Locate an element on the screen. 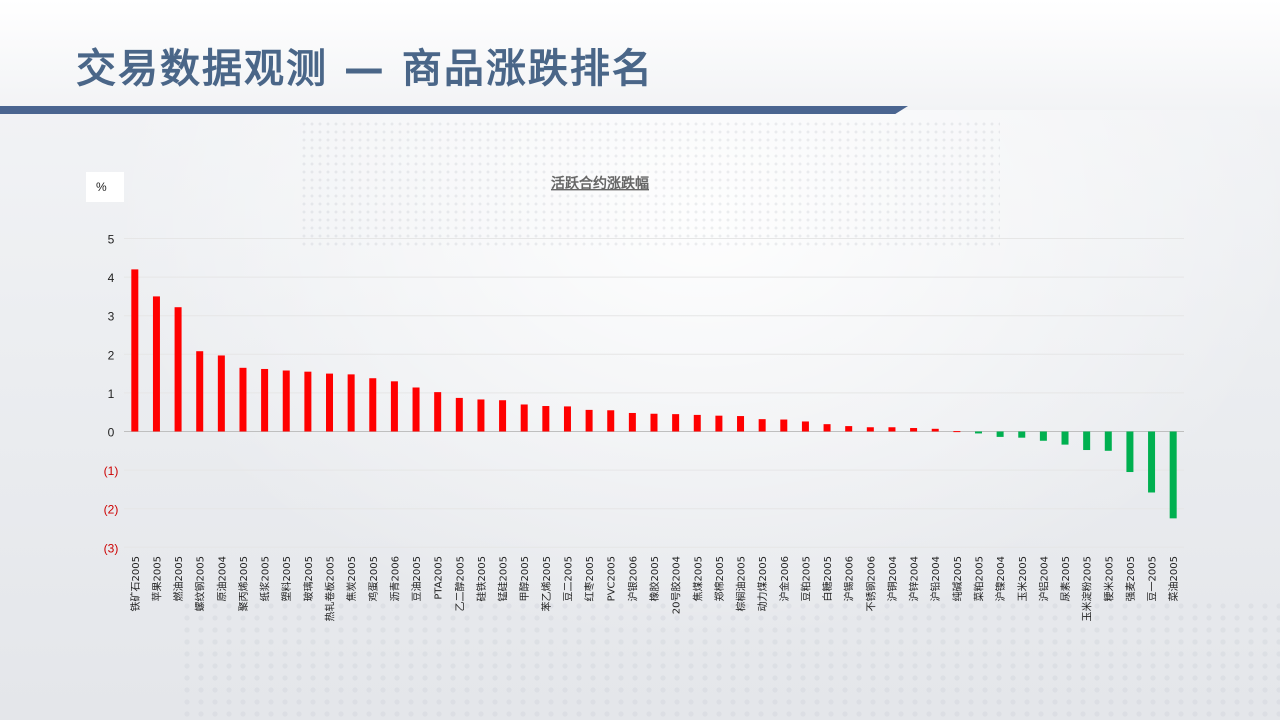 This screenshot has width=1280, height=720. world-map-dots is located at coordinates (650, 185).